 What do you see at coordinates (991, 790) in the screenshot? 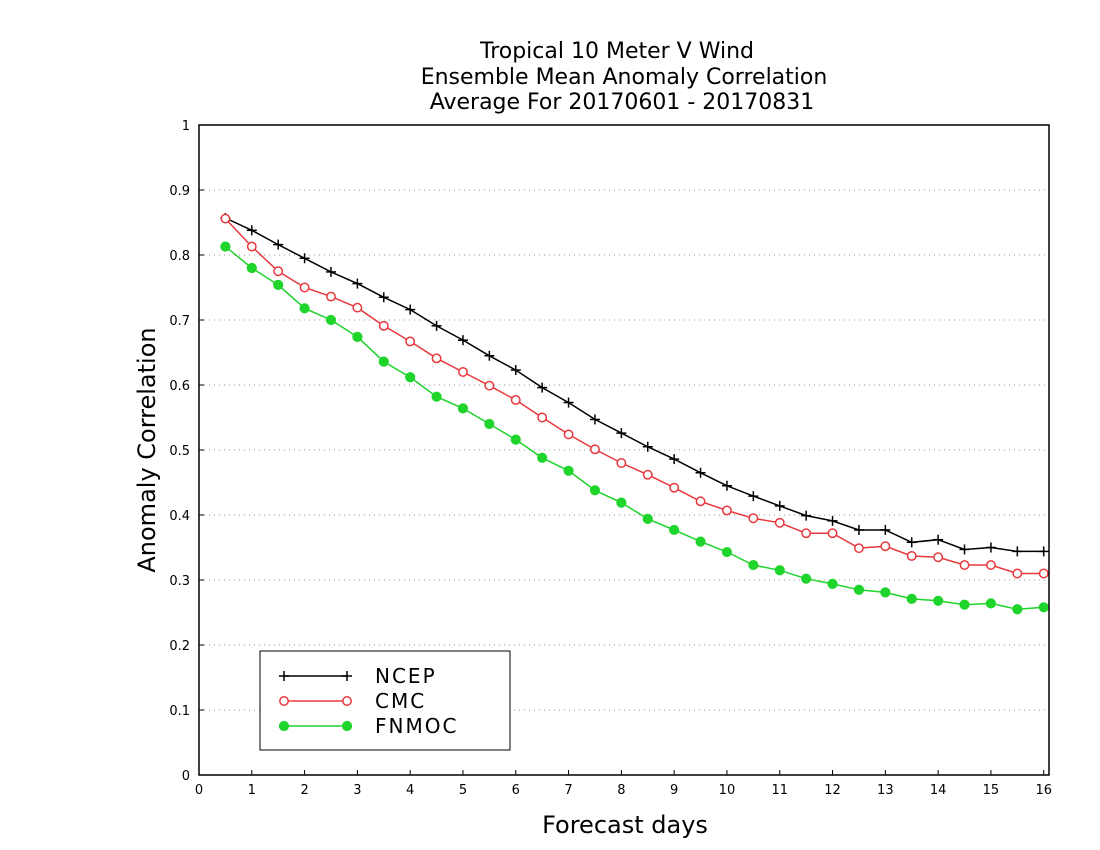
I see `x-tick-label: 15` at bounding box center [991, 790].